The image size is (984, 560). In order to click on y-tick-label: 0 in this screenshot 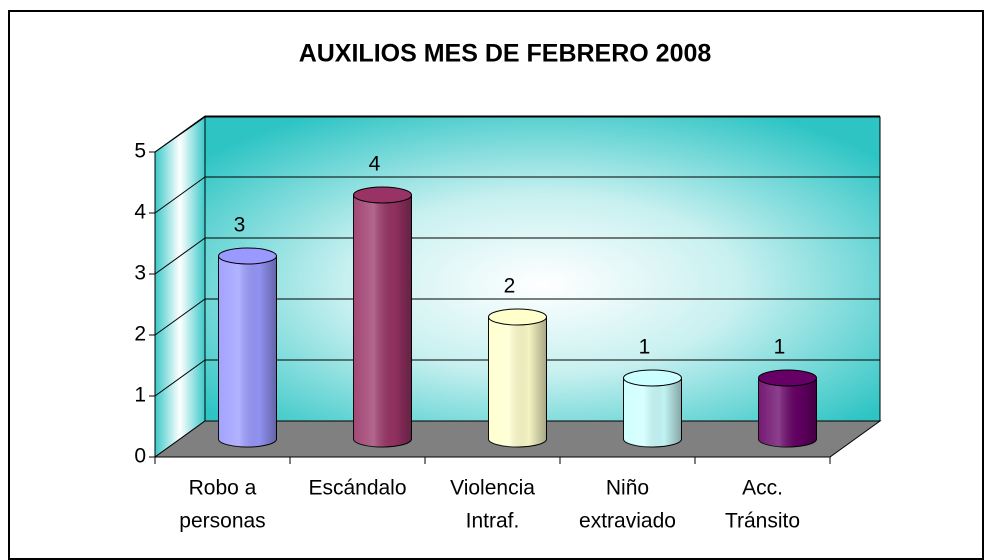, I will do `click(140, 456)`.